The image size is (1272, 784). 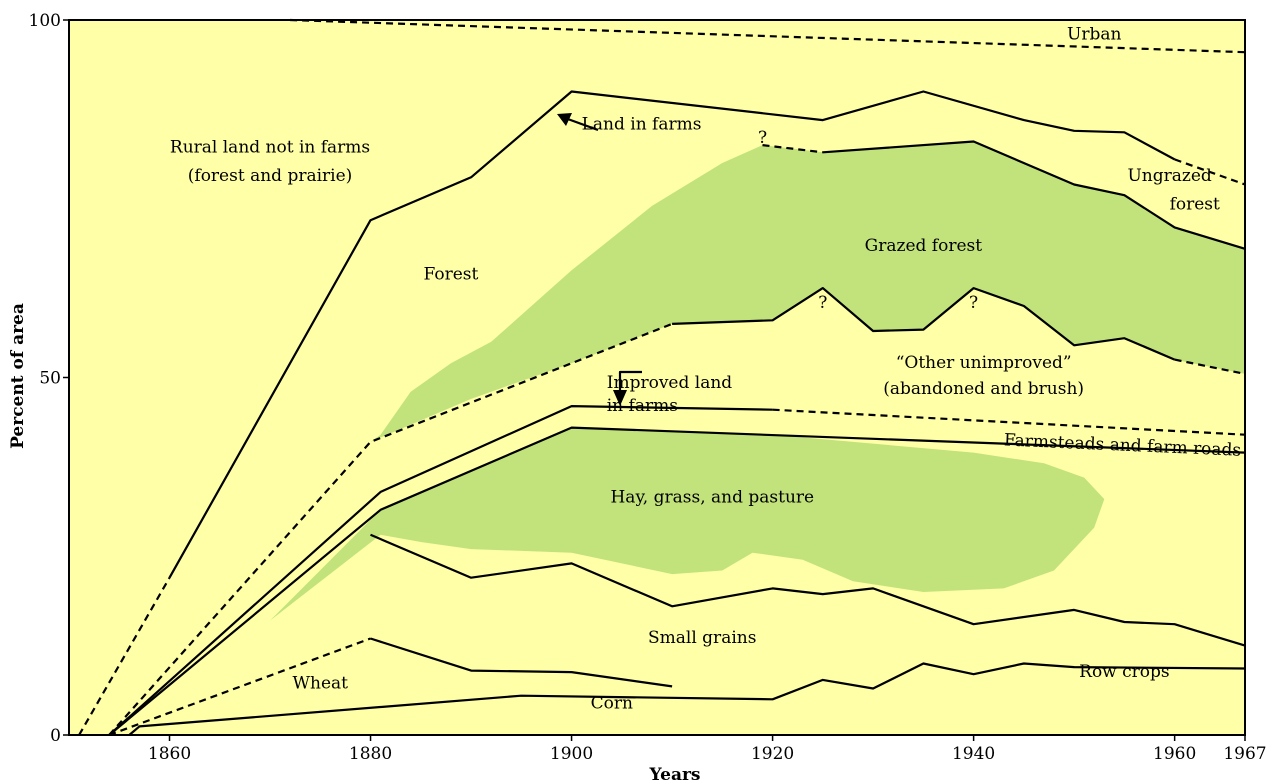 What do you see at coordinates (564, 119) in the screenshot?
I see `land-in-farms-arrowhead` at bounding box center [564, 119].